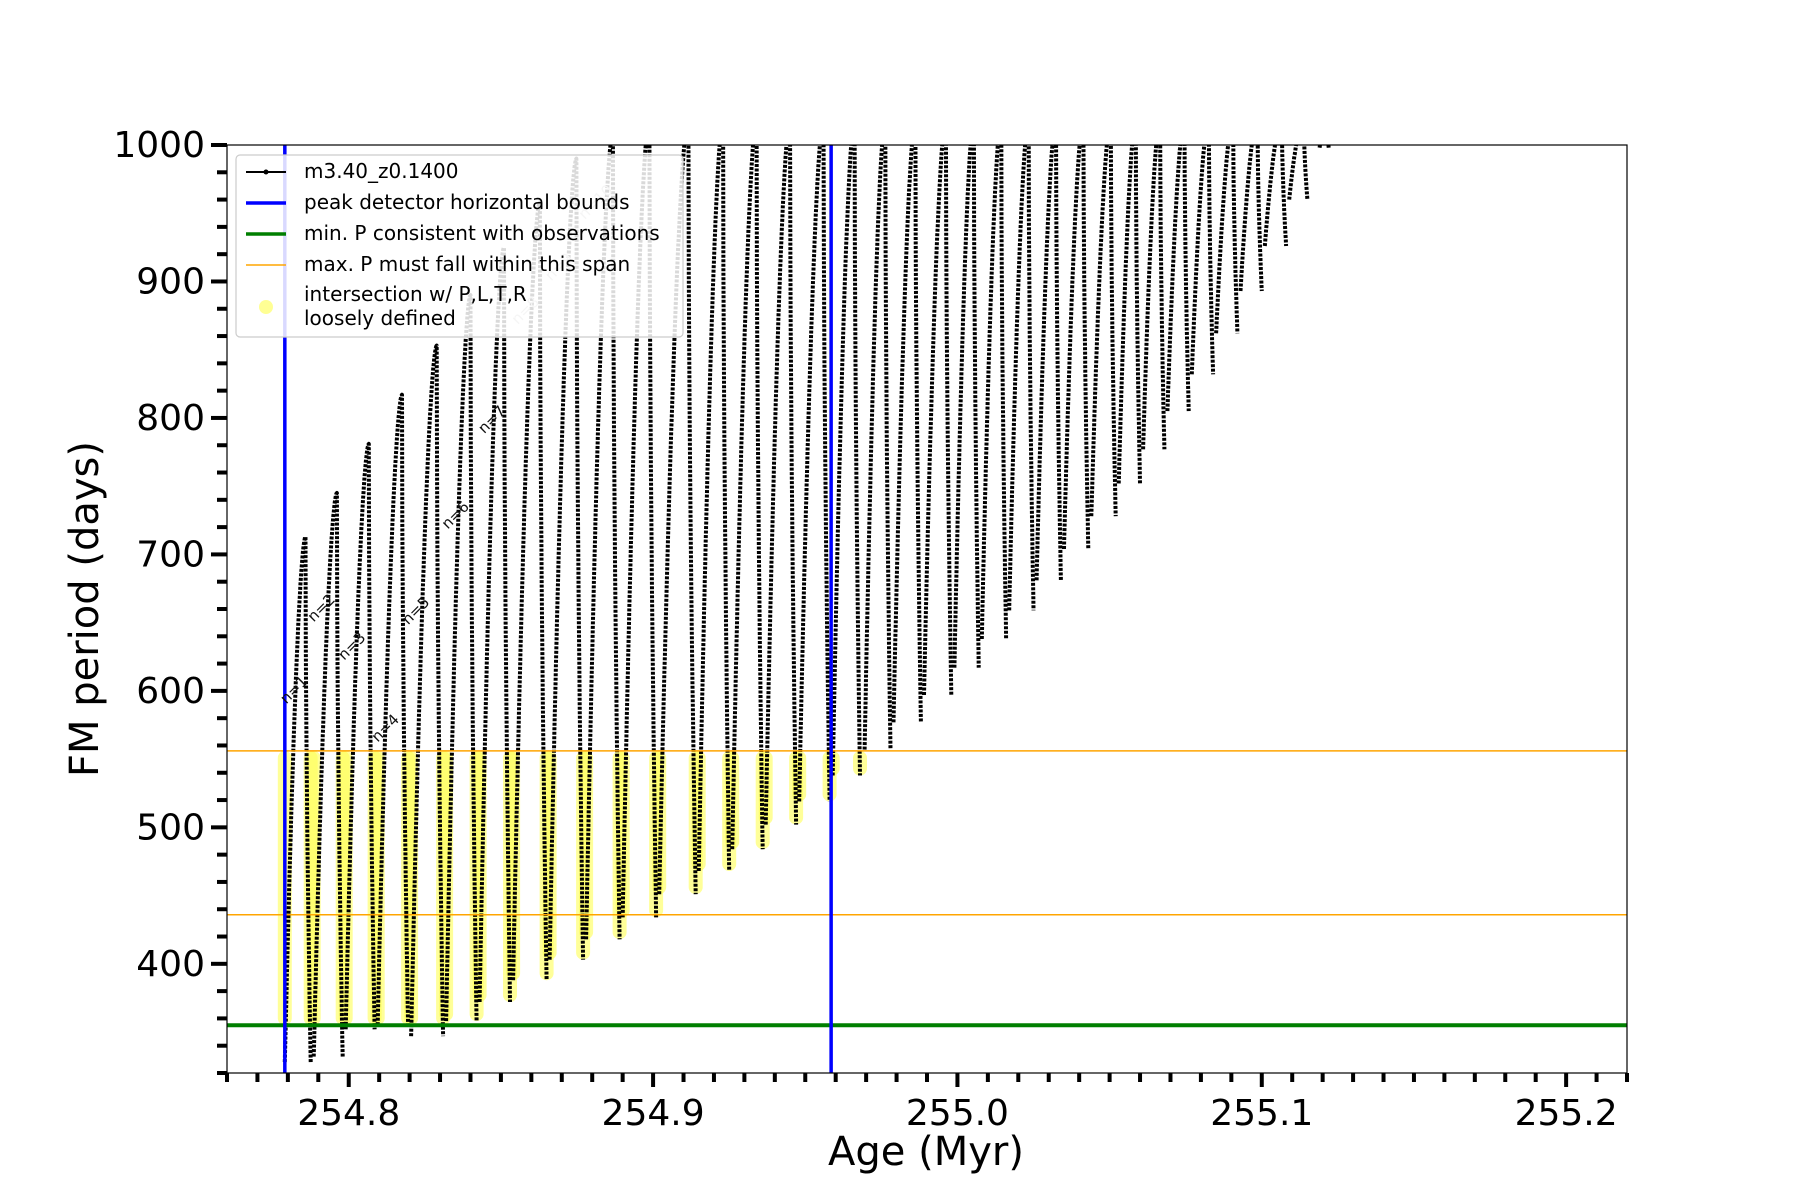 The width and height of the screenshot is (1800, 1204). What do you see at coordinates (467, 264) in the screenshot?
I see `legend-label-4: max. P must fall within this span` at bounding box center [467, 264].